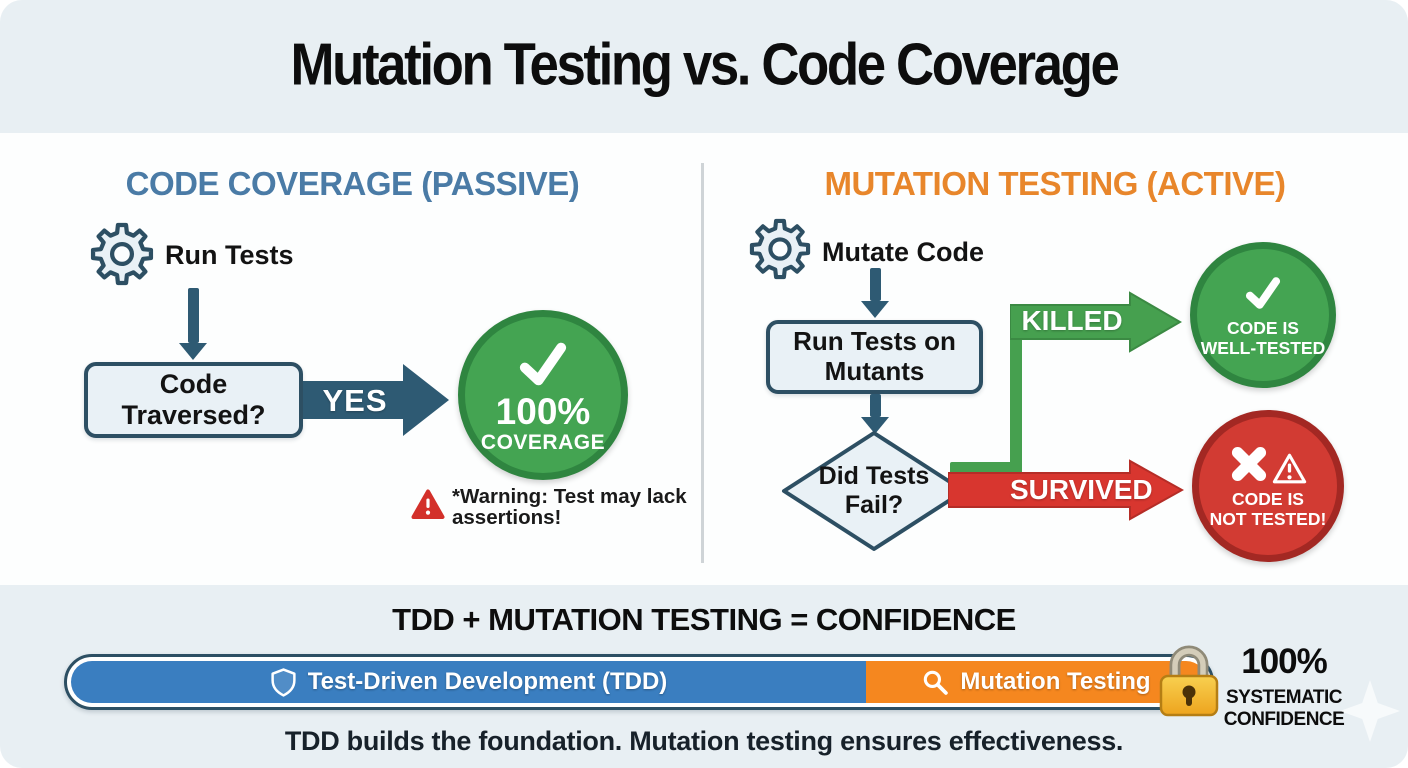  I want to click on coverage-label: COVERAGE, so click(543, 443).